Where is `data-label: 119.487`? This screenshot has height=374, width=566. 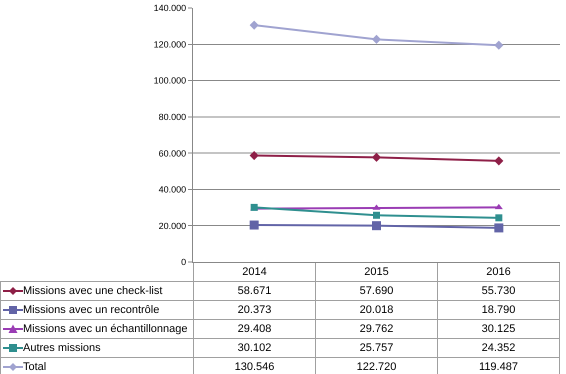 data-label: 119.487 is located at coordinates (499, 366).